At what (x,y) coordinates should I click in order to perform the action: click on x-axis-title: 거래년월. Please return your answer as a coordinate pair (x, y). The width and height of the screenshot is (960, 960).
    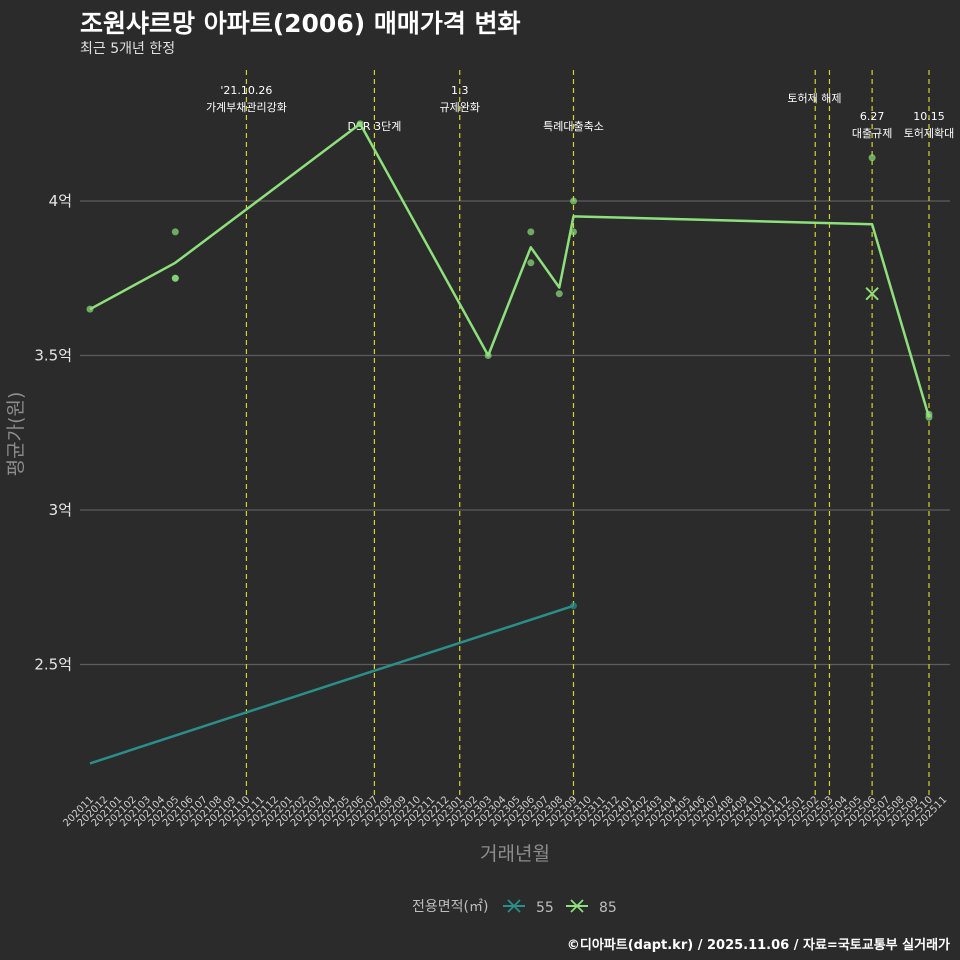
    Looking at the image, I should click on (515, 854).